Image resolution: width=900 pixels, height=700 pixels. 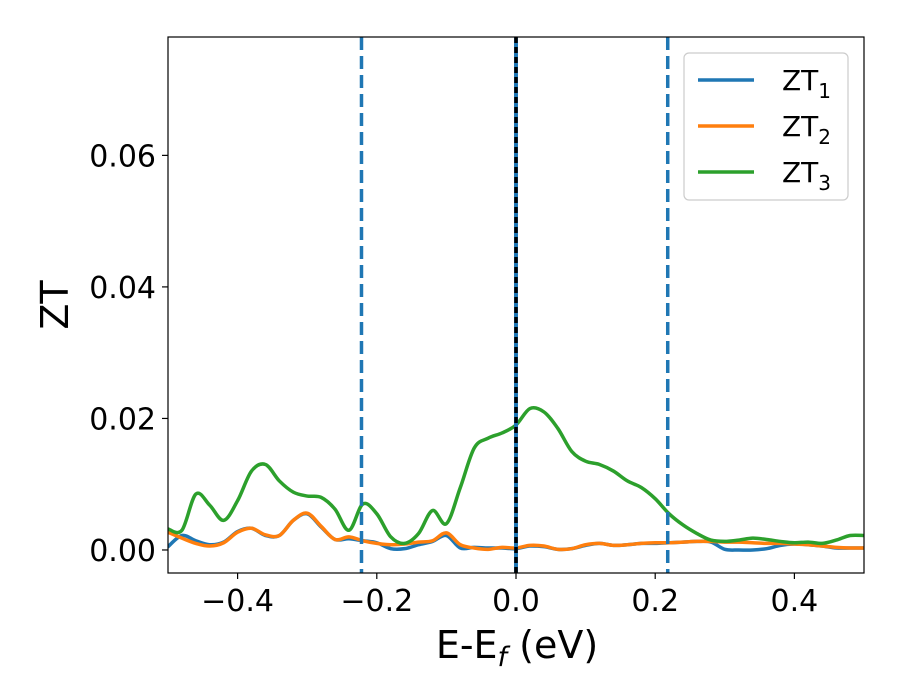 I want to click on x-axis-title: E-Ef (eV), so click(x=517, y=648).